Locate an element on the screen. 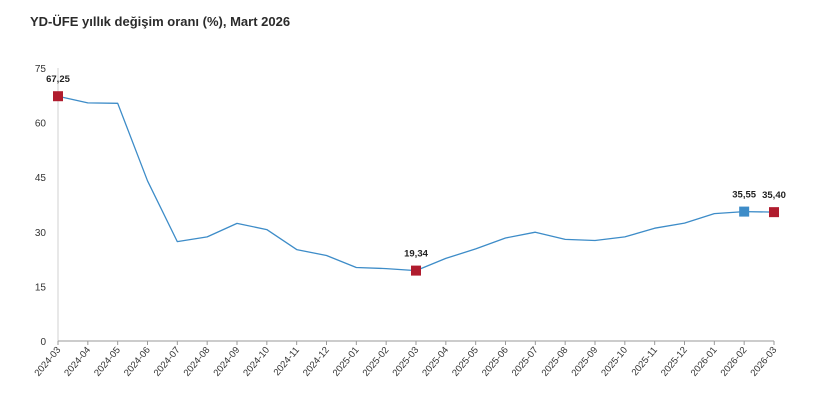  x-tick-label: 2024-12 is located at coordinates (316, 362).